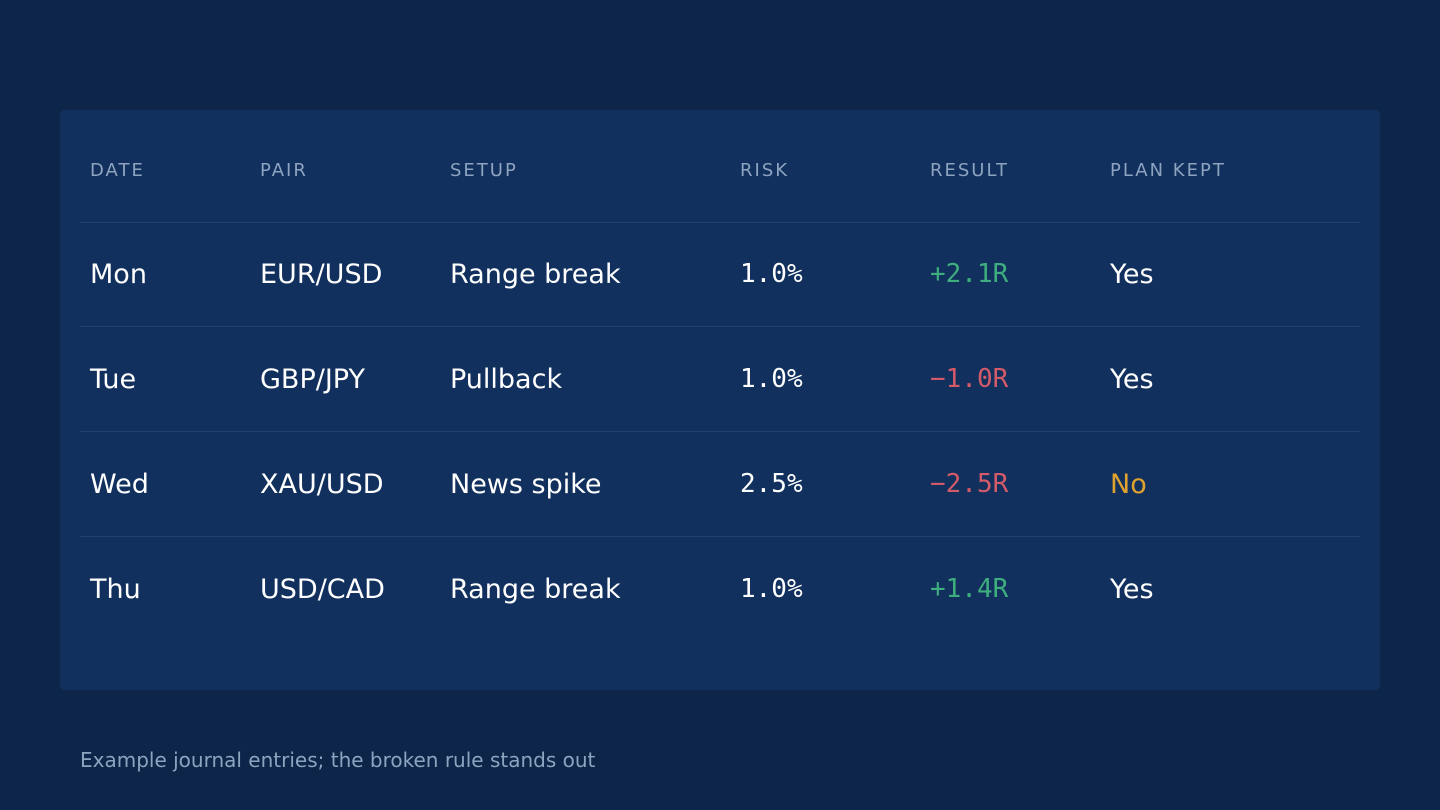 The width and height of the screenshot is (1440, 810). I want to click on cell-pair: GBP/JPY, so click(312, 379).